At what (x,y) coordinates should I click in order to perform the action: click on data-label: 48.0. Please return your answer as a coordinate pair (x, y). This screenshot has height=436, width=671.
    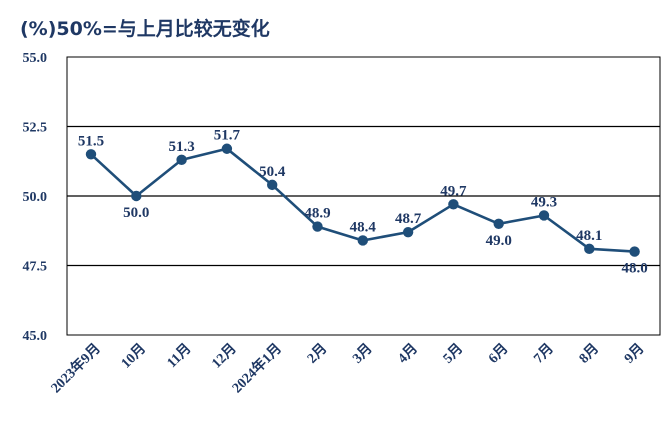
    Looking at the image, I should click on (634, 269).